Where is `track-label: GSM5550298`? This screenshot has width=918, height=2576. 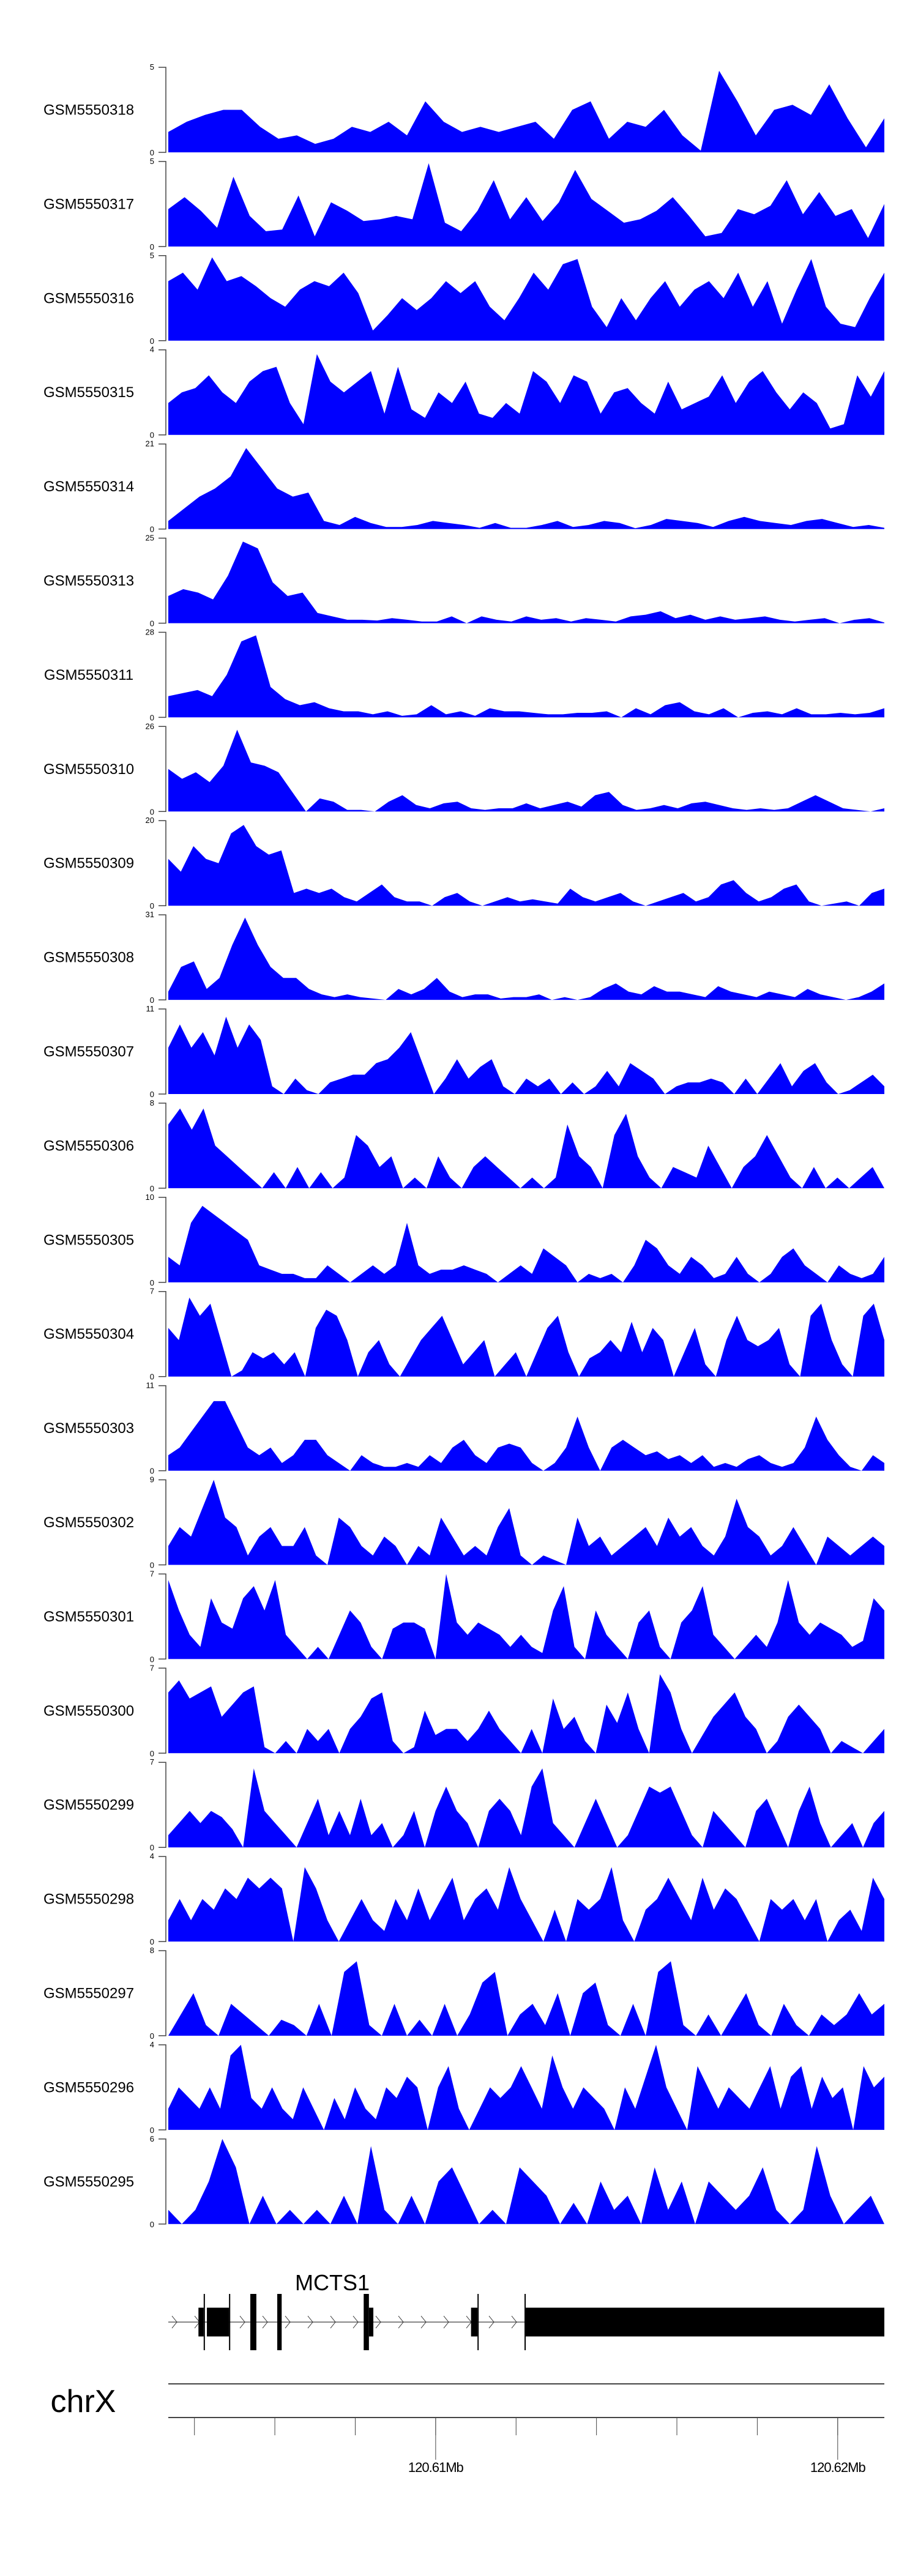 track-label: GSM5550298 is located at coordinates (88, 1900).